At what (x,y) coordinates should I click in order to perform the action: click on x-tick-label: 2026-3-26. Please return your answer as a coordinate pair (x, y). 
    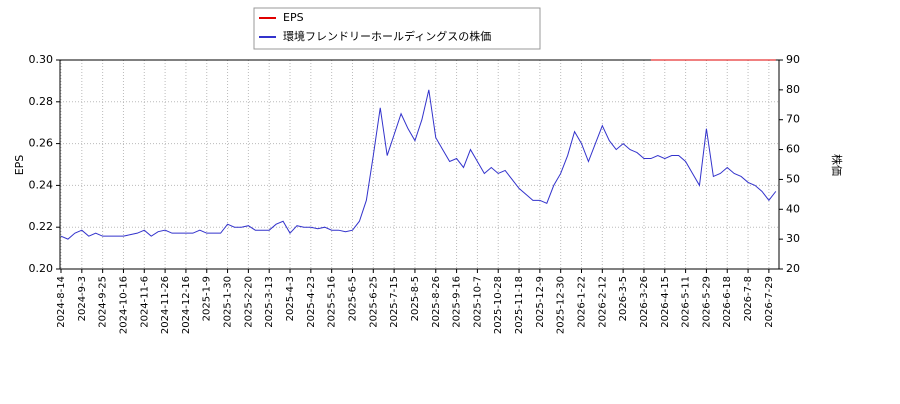
    Looking at the image, I should click on (644, 302).